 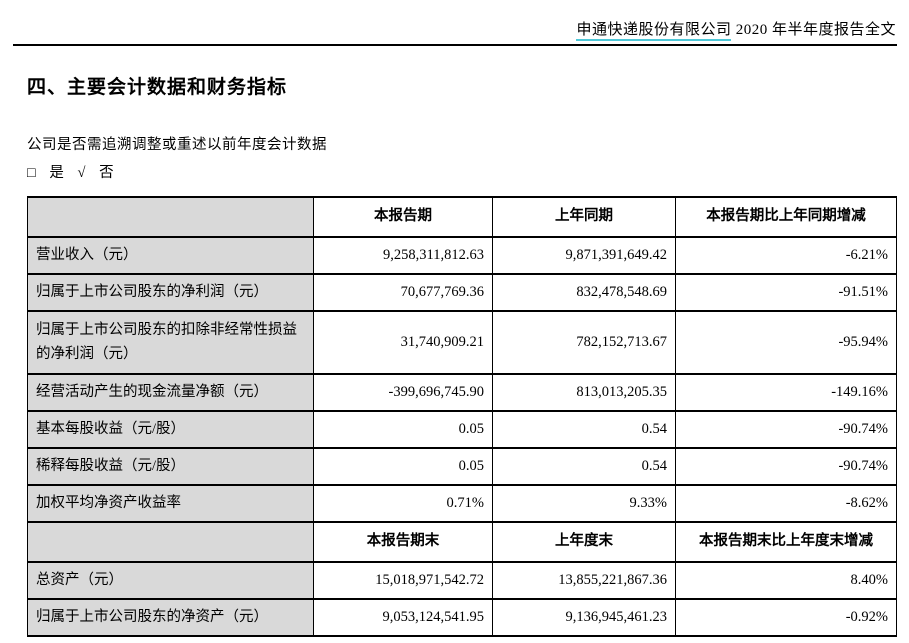 I want to click on current-value: 31,740,909.21, so click(x=403, y=342).